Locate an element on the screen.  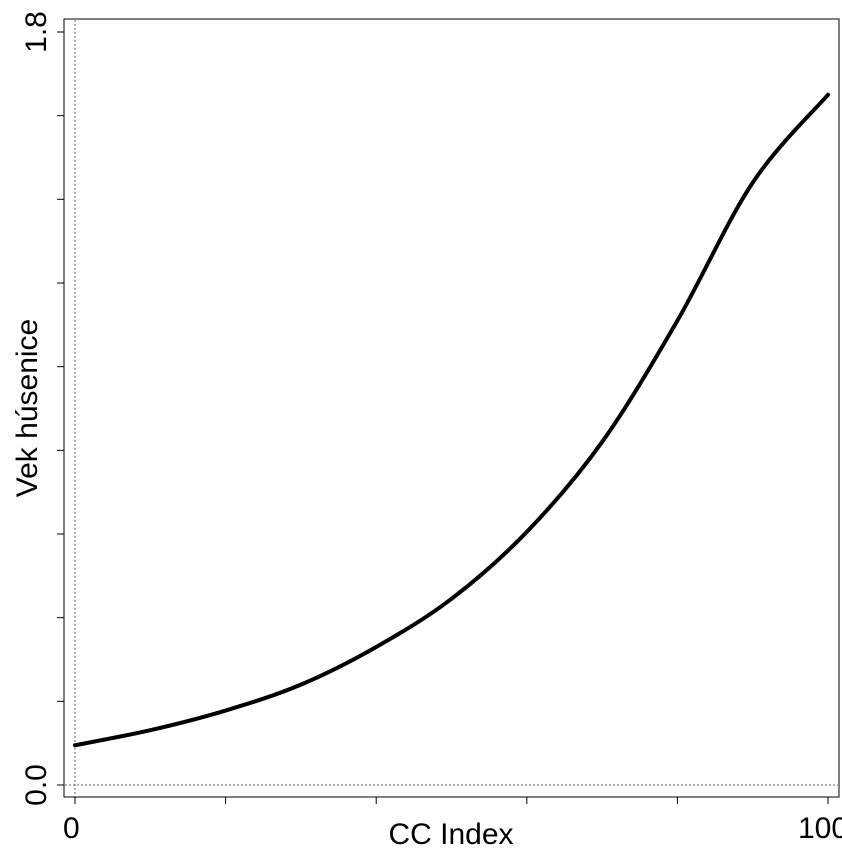
x-axis-ticks: 0 100 is located at coordinates (452, 821).